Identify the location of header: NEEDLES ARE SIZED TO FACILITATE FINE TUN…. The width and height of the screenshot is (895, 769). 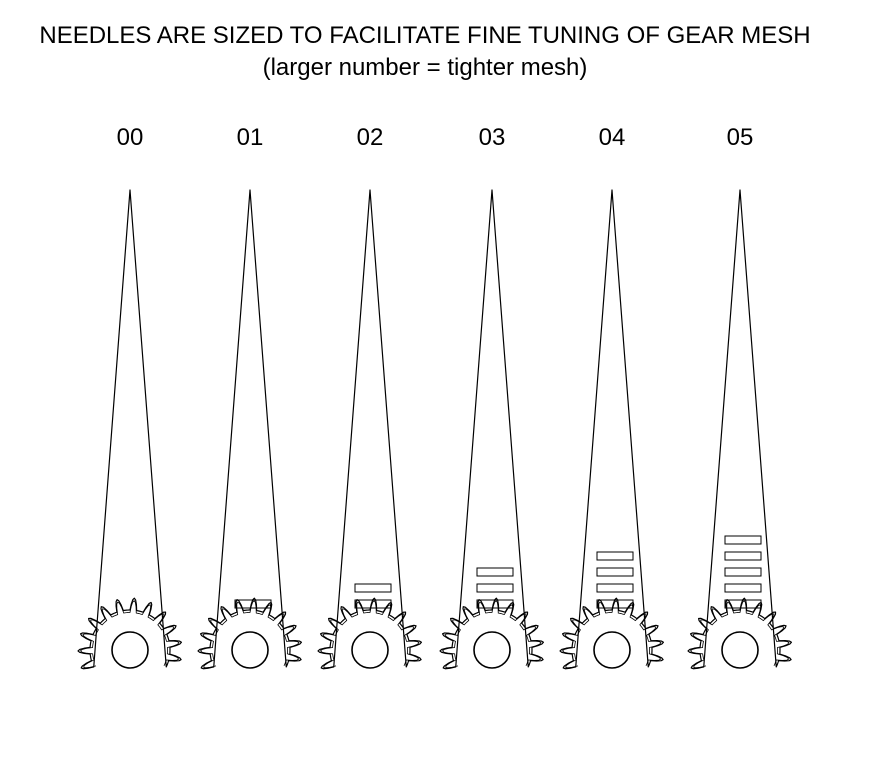
(425, 52).